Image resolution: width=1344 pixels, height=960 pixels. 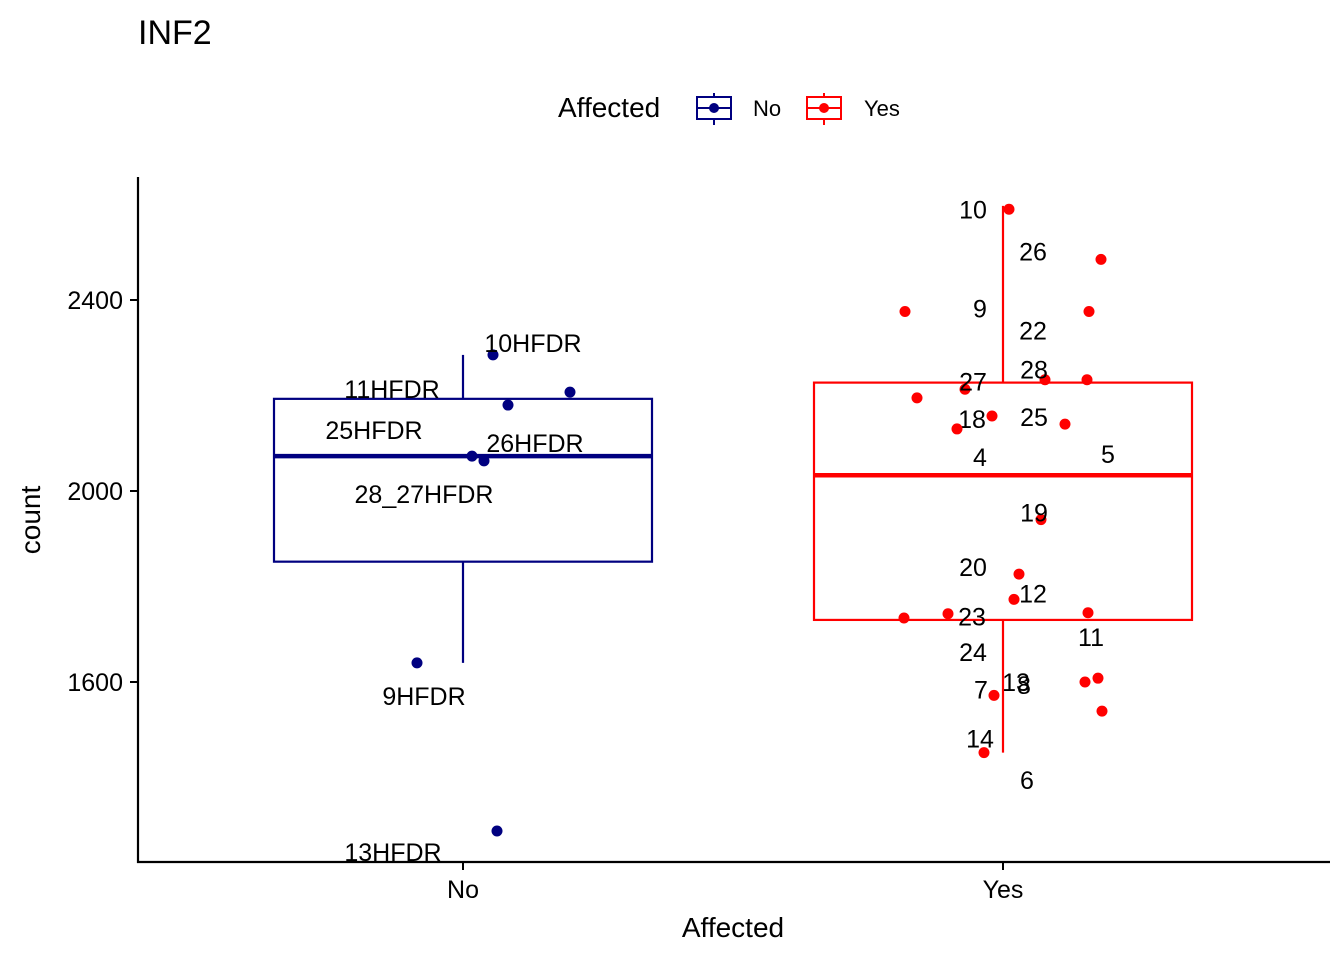 What do you see at coordinates (1033, 594) in the screenshot?
I see `point-label: 12` at bounding box center [1033, 594].